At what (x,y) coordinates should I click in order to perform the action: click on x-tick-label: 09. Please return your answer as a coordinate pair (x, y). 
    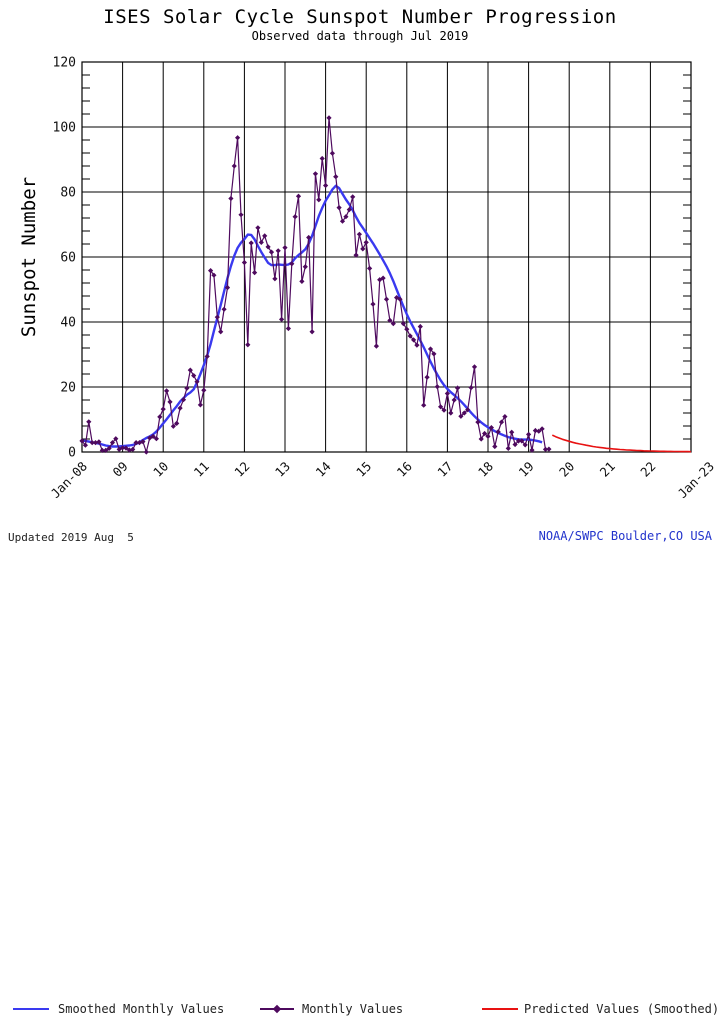
    Looking at the image, I should click on (119, 469).